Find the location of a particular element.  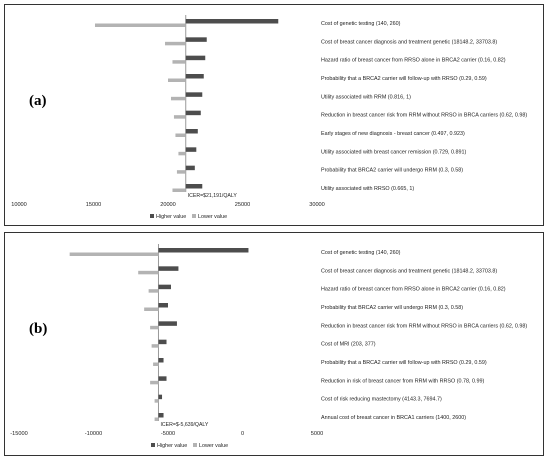

x-tick-label: 0 is located at coordinates (242, 434).